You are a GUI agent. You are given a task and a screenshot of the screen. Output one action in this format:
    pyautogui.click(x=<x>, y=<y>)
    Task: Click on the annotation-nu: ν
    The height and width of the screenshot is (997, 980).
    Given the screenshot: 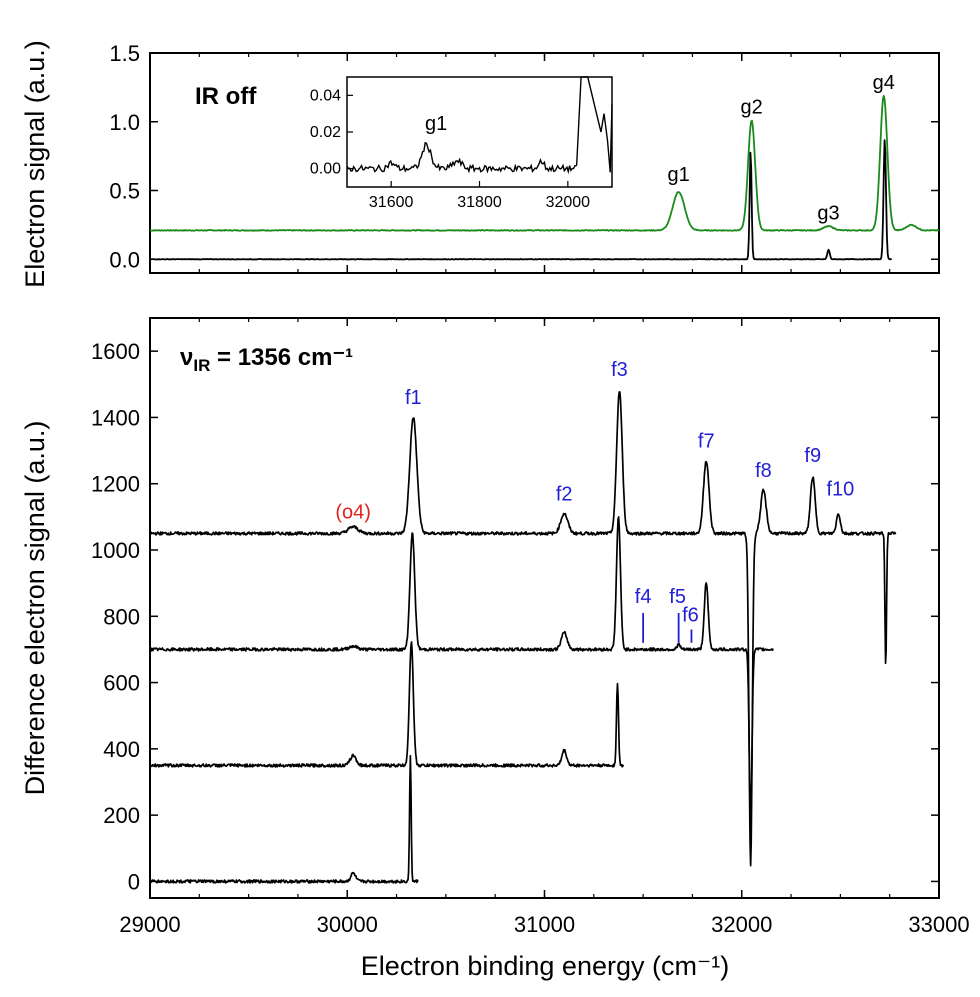 What is the action you would take?
    pyautogui.click(x=186, y=357)
    